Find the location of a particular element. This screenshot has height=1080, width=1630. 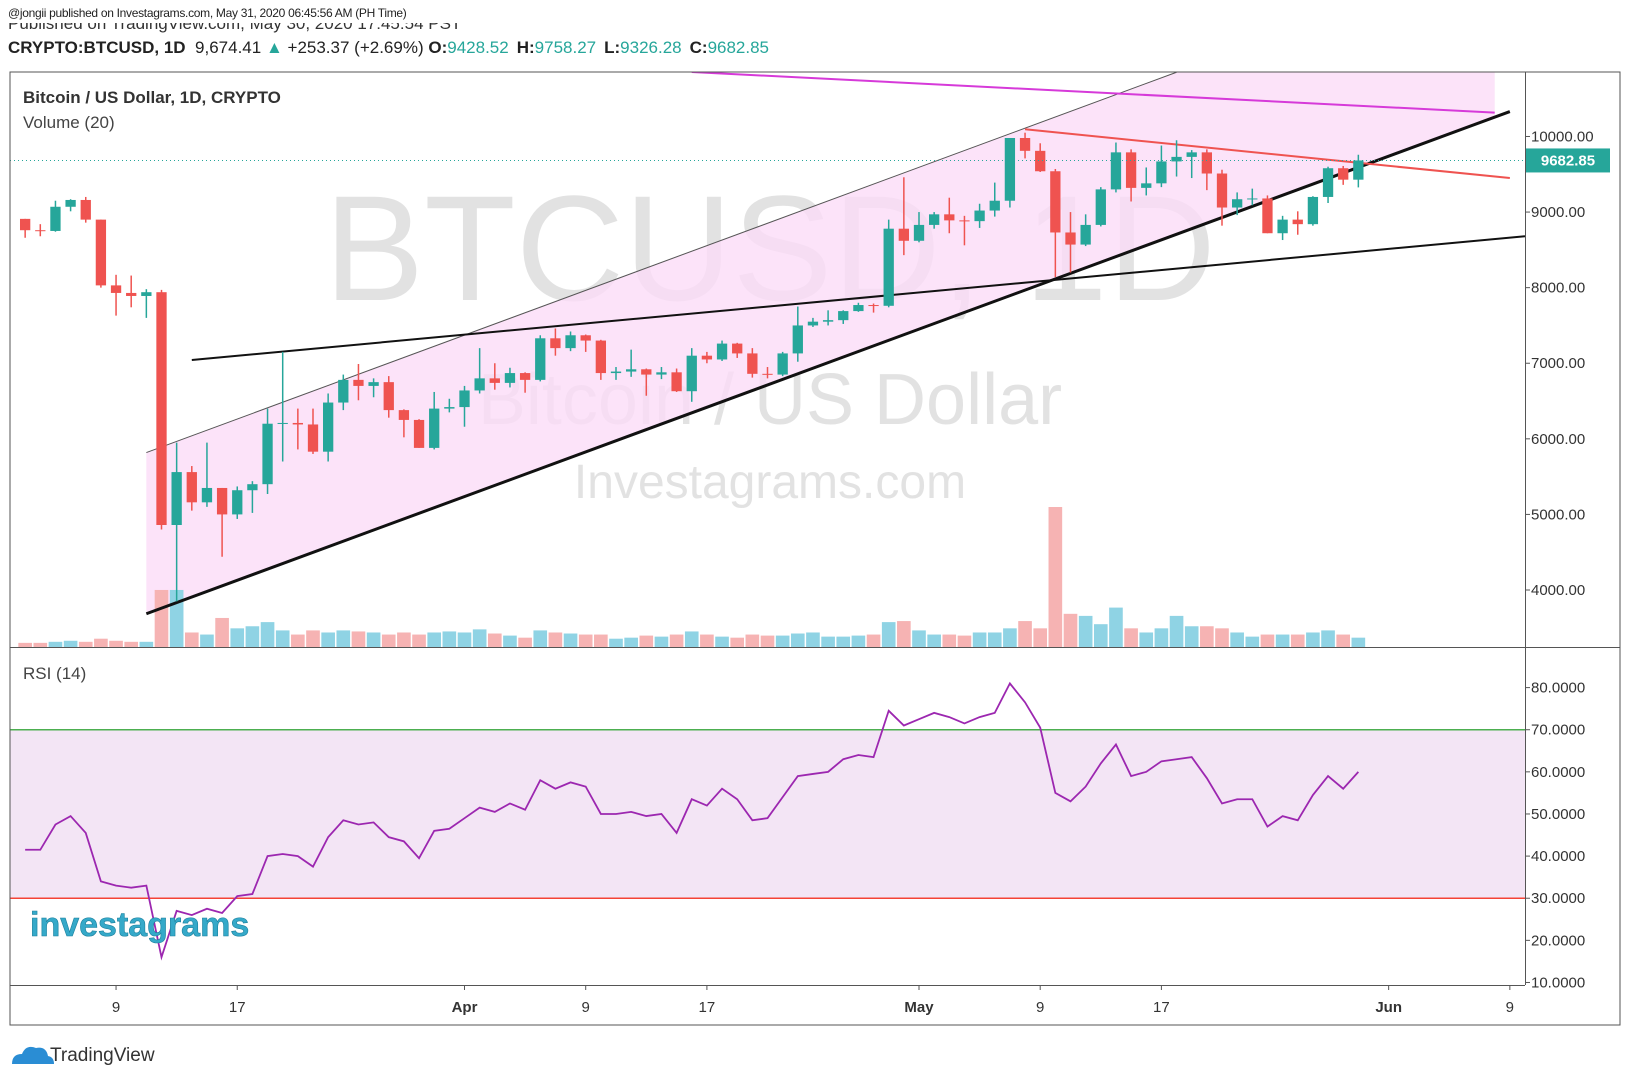

x-tick-label: Apr is located at coordinates (465, 1007).